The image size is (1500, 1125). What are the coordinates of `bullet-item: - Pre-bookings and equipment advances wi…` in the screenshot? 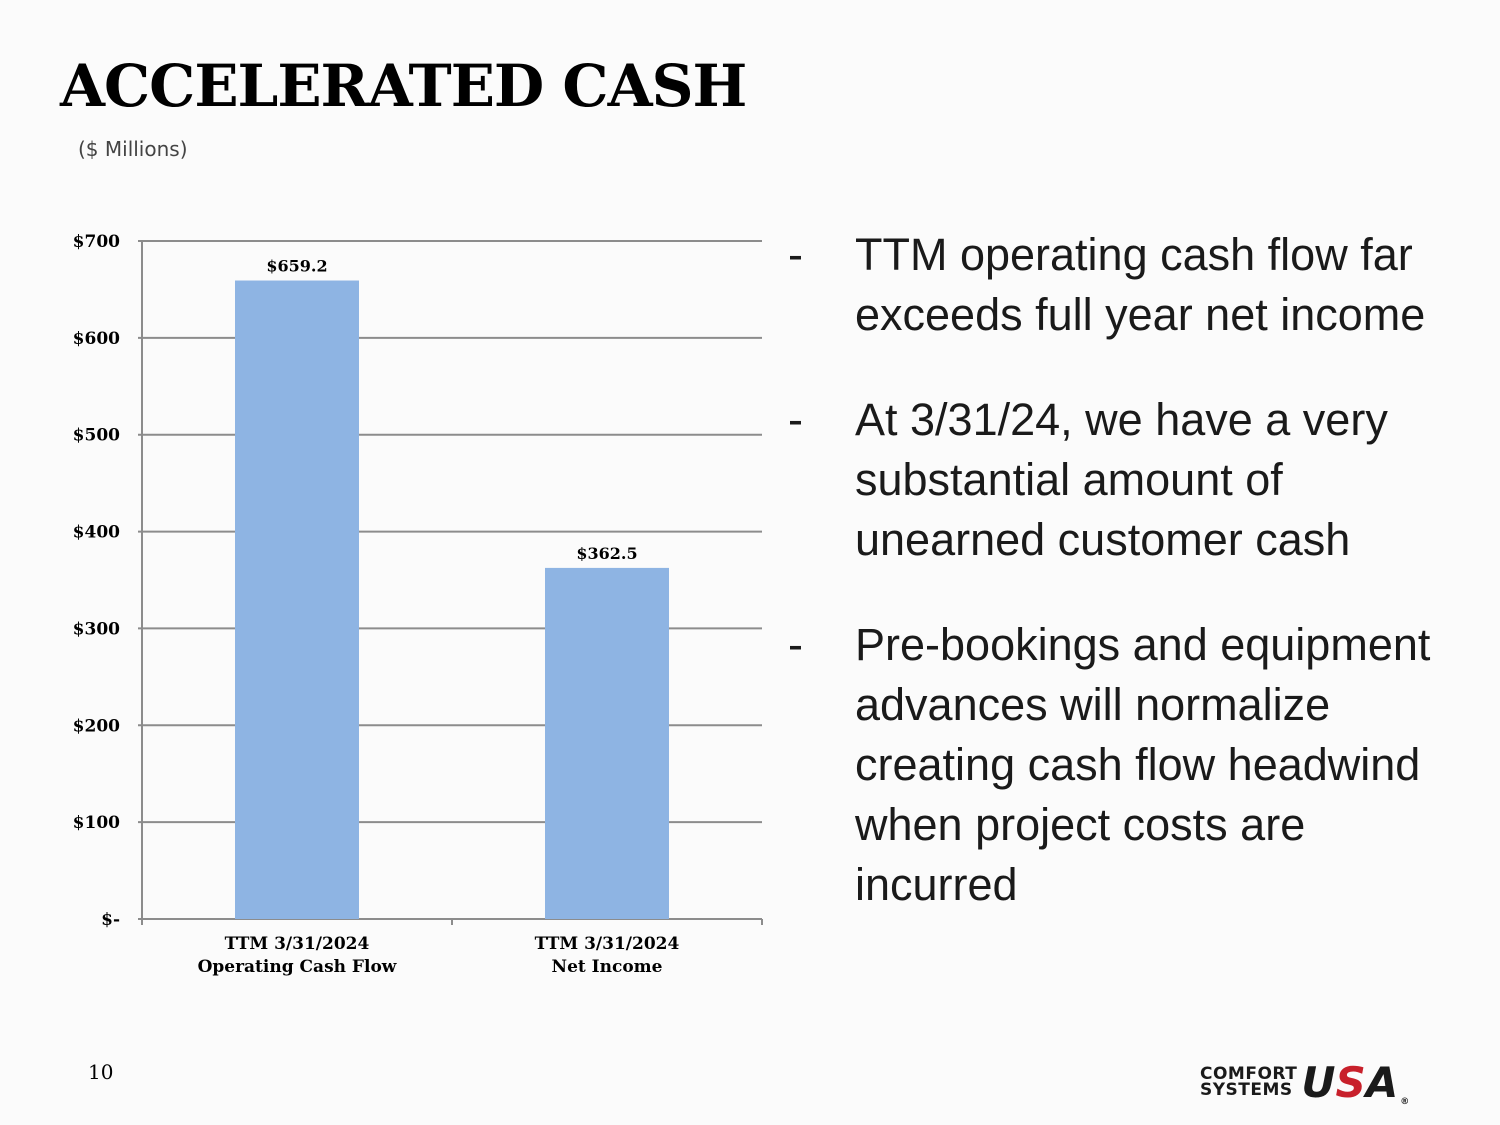 It's located at (1130, 765).